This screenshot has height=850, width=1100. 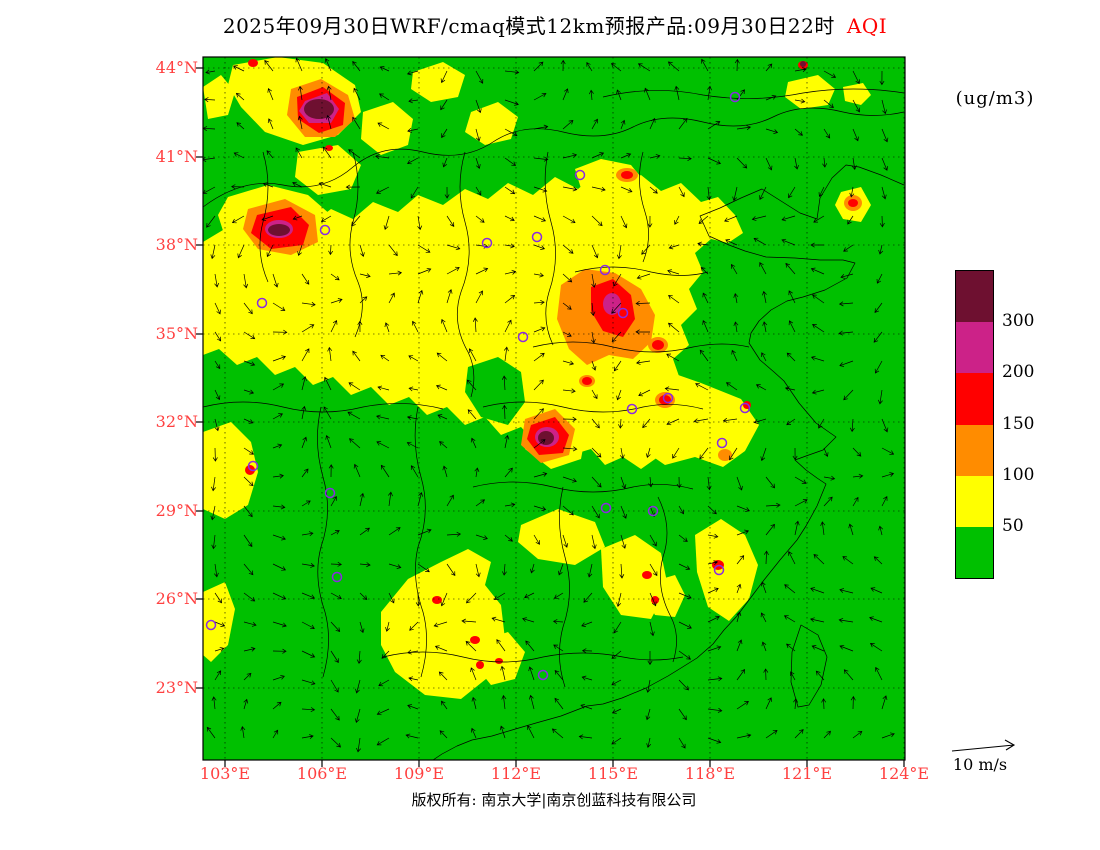 I want to click on copyright-text: 版权所有: 南京大学|南京创蓝科技有限公司, so click(x=554, y=800).